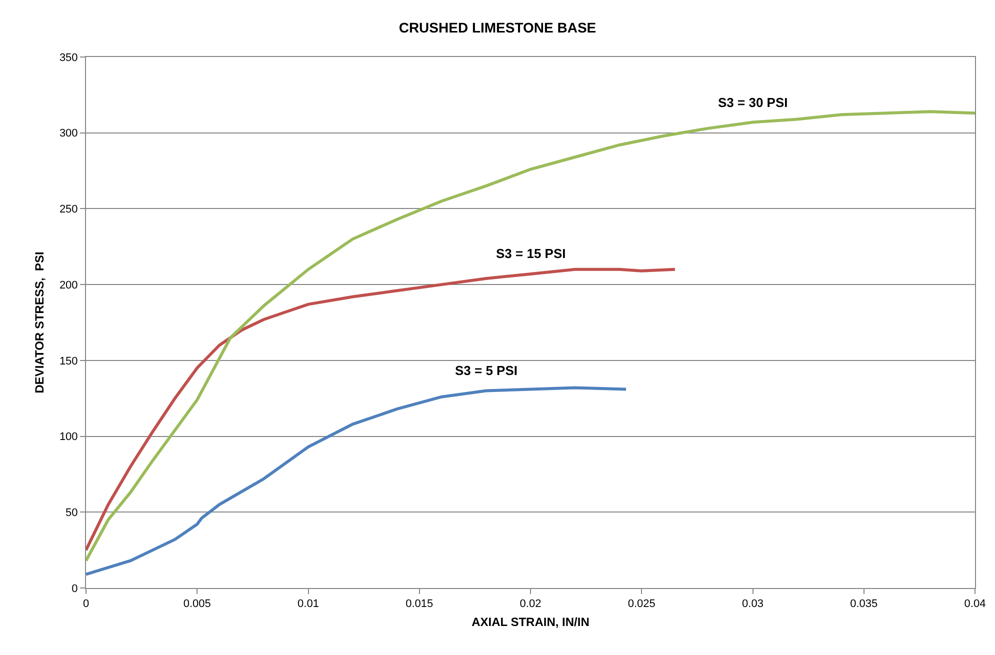 The width and height of the screenshot is (995, 655). I want to click on x-tick-label: 0, so click(86, 604).